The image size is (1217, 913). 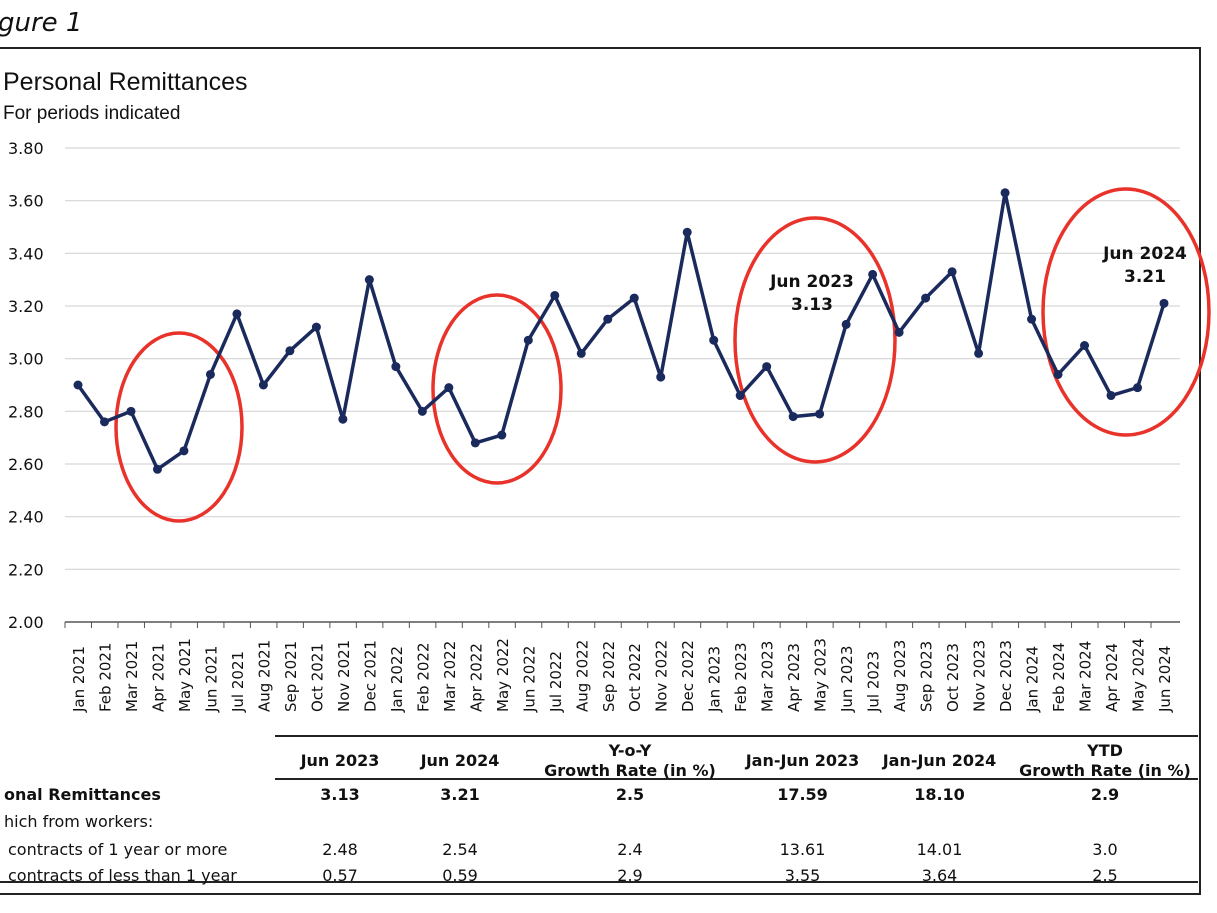 What do you see at coordinates (802, 794) in the screenshot?
I see `table-cell: 17.59` at bounding box center [802, 794].